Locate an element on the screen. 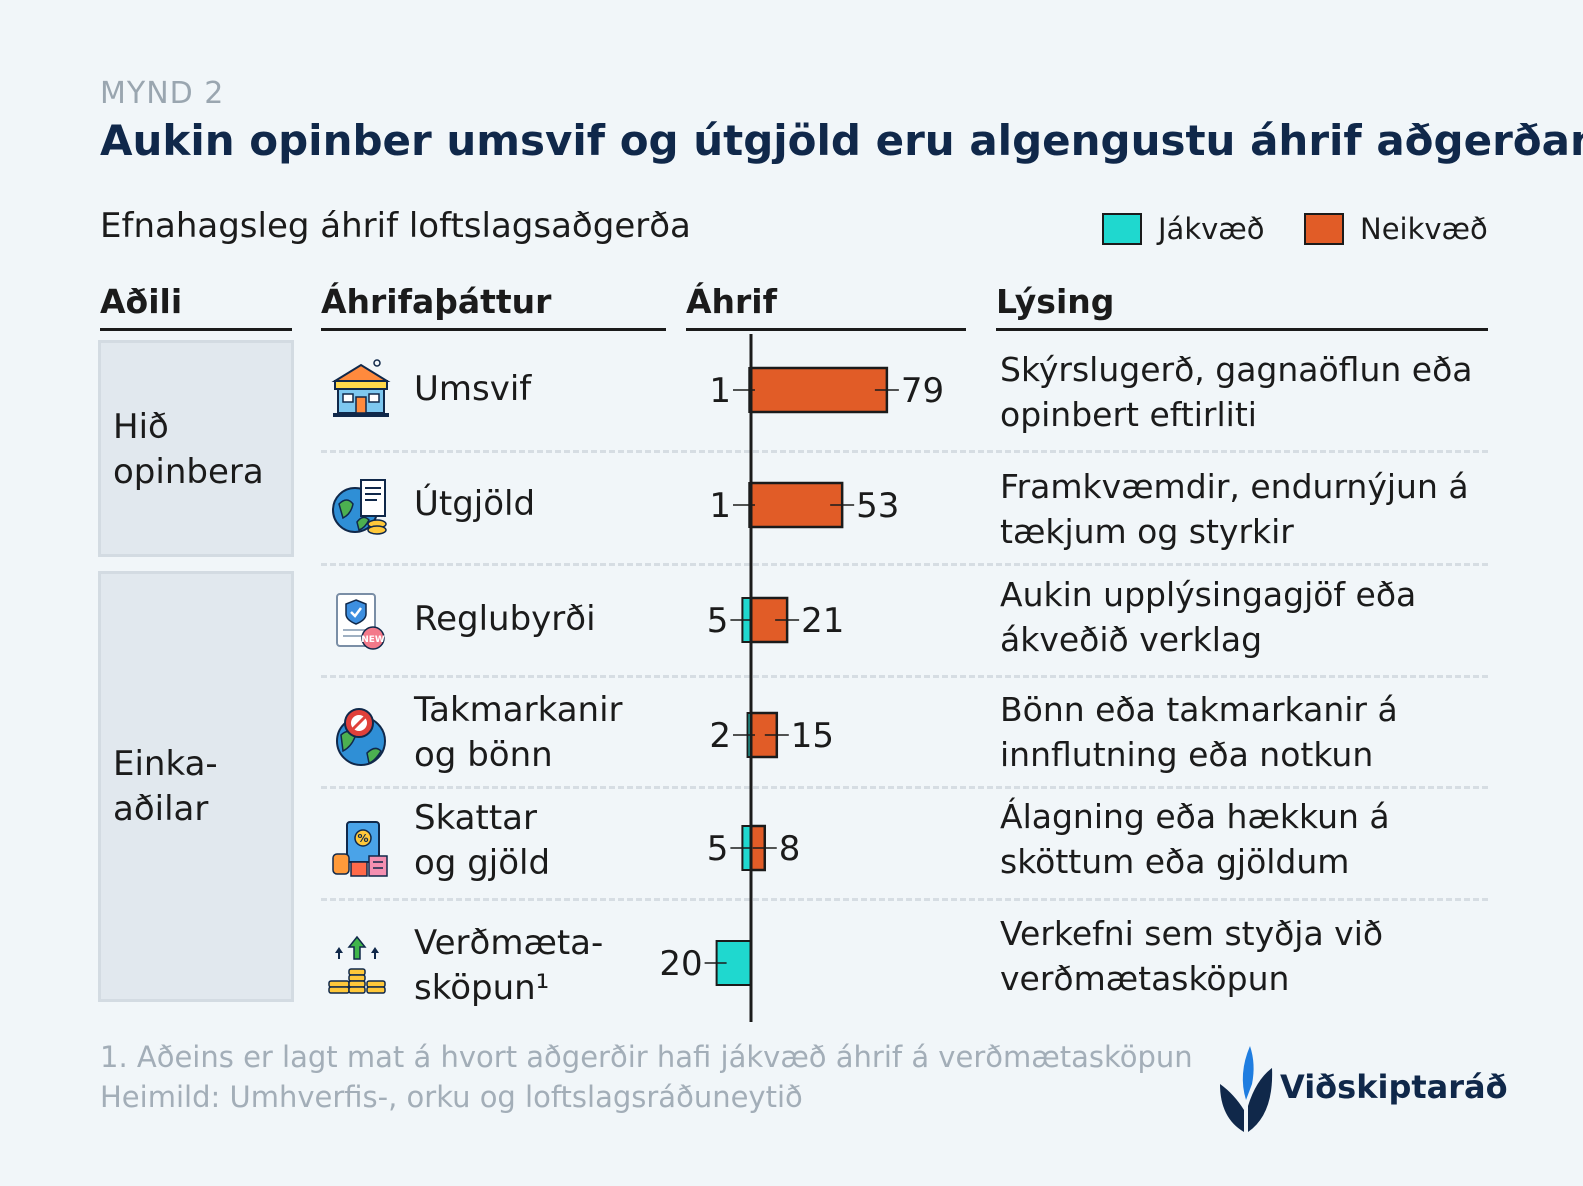 This screenshot has height=1186, width=1583. document-new-icon: NEW is located at coordinates (360, 621).